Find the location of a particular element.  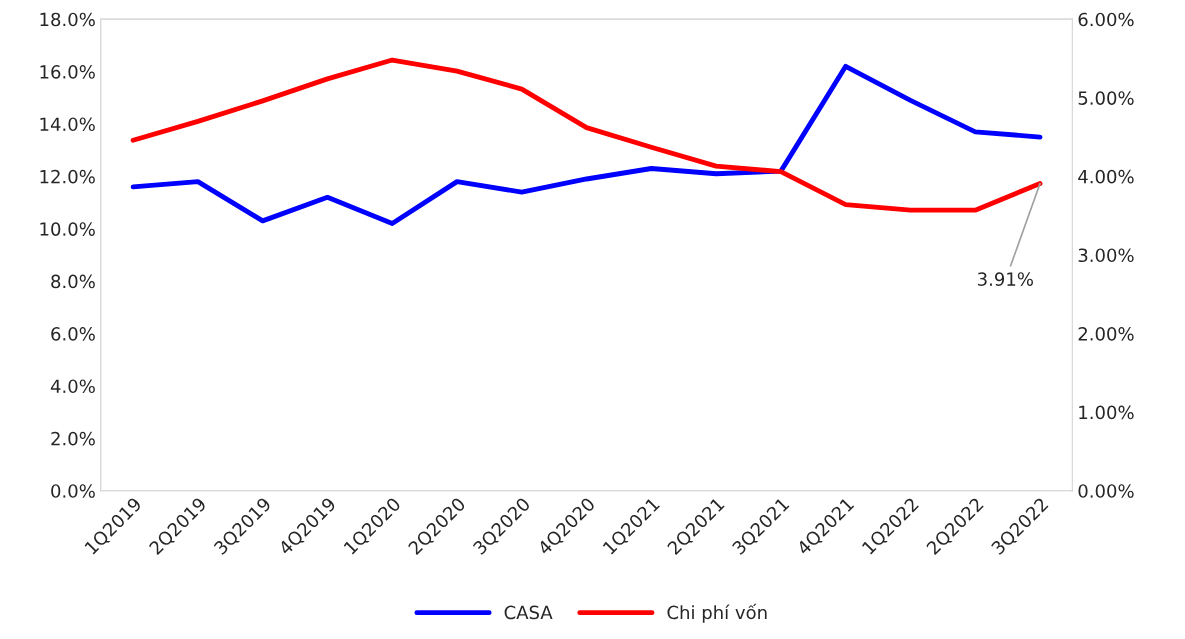

y-tick-label: 12.0% is located at coordinates (67, 176).